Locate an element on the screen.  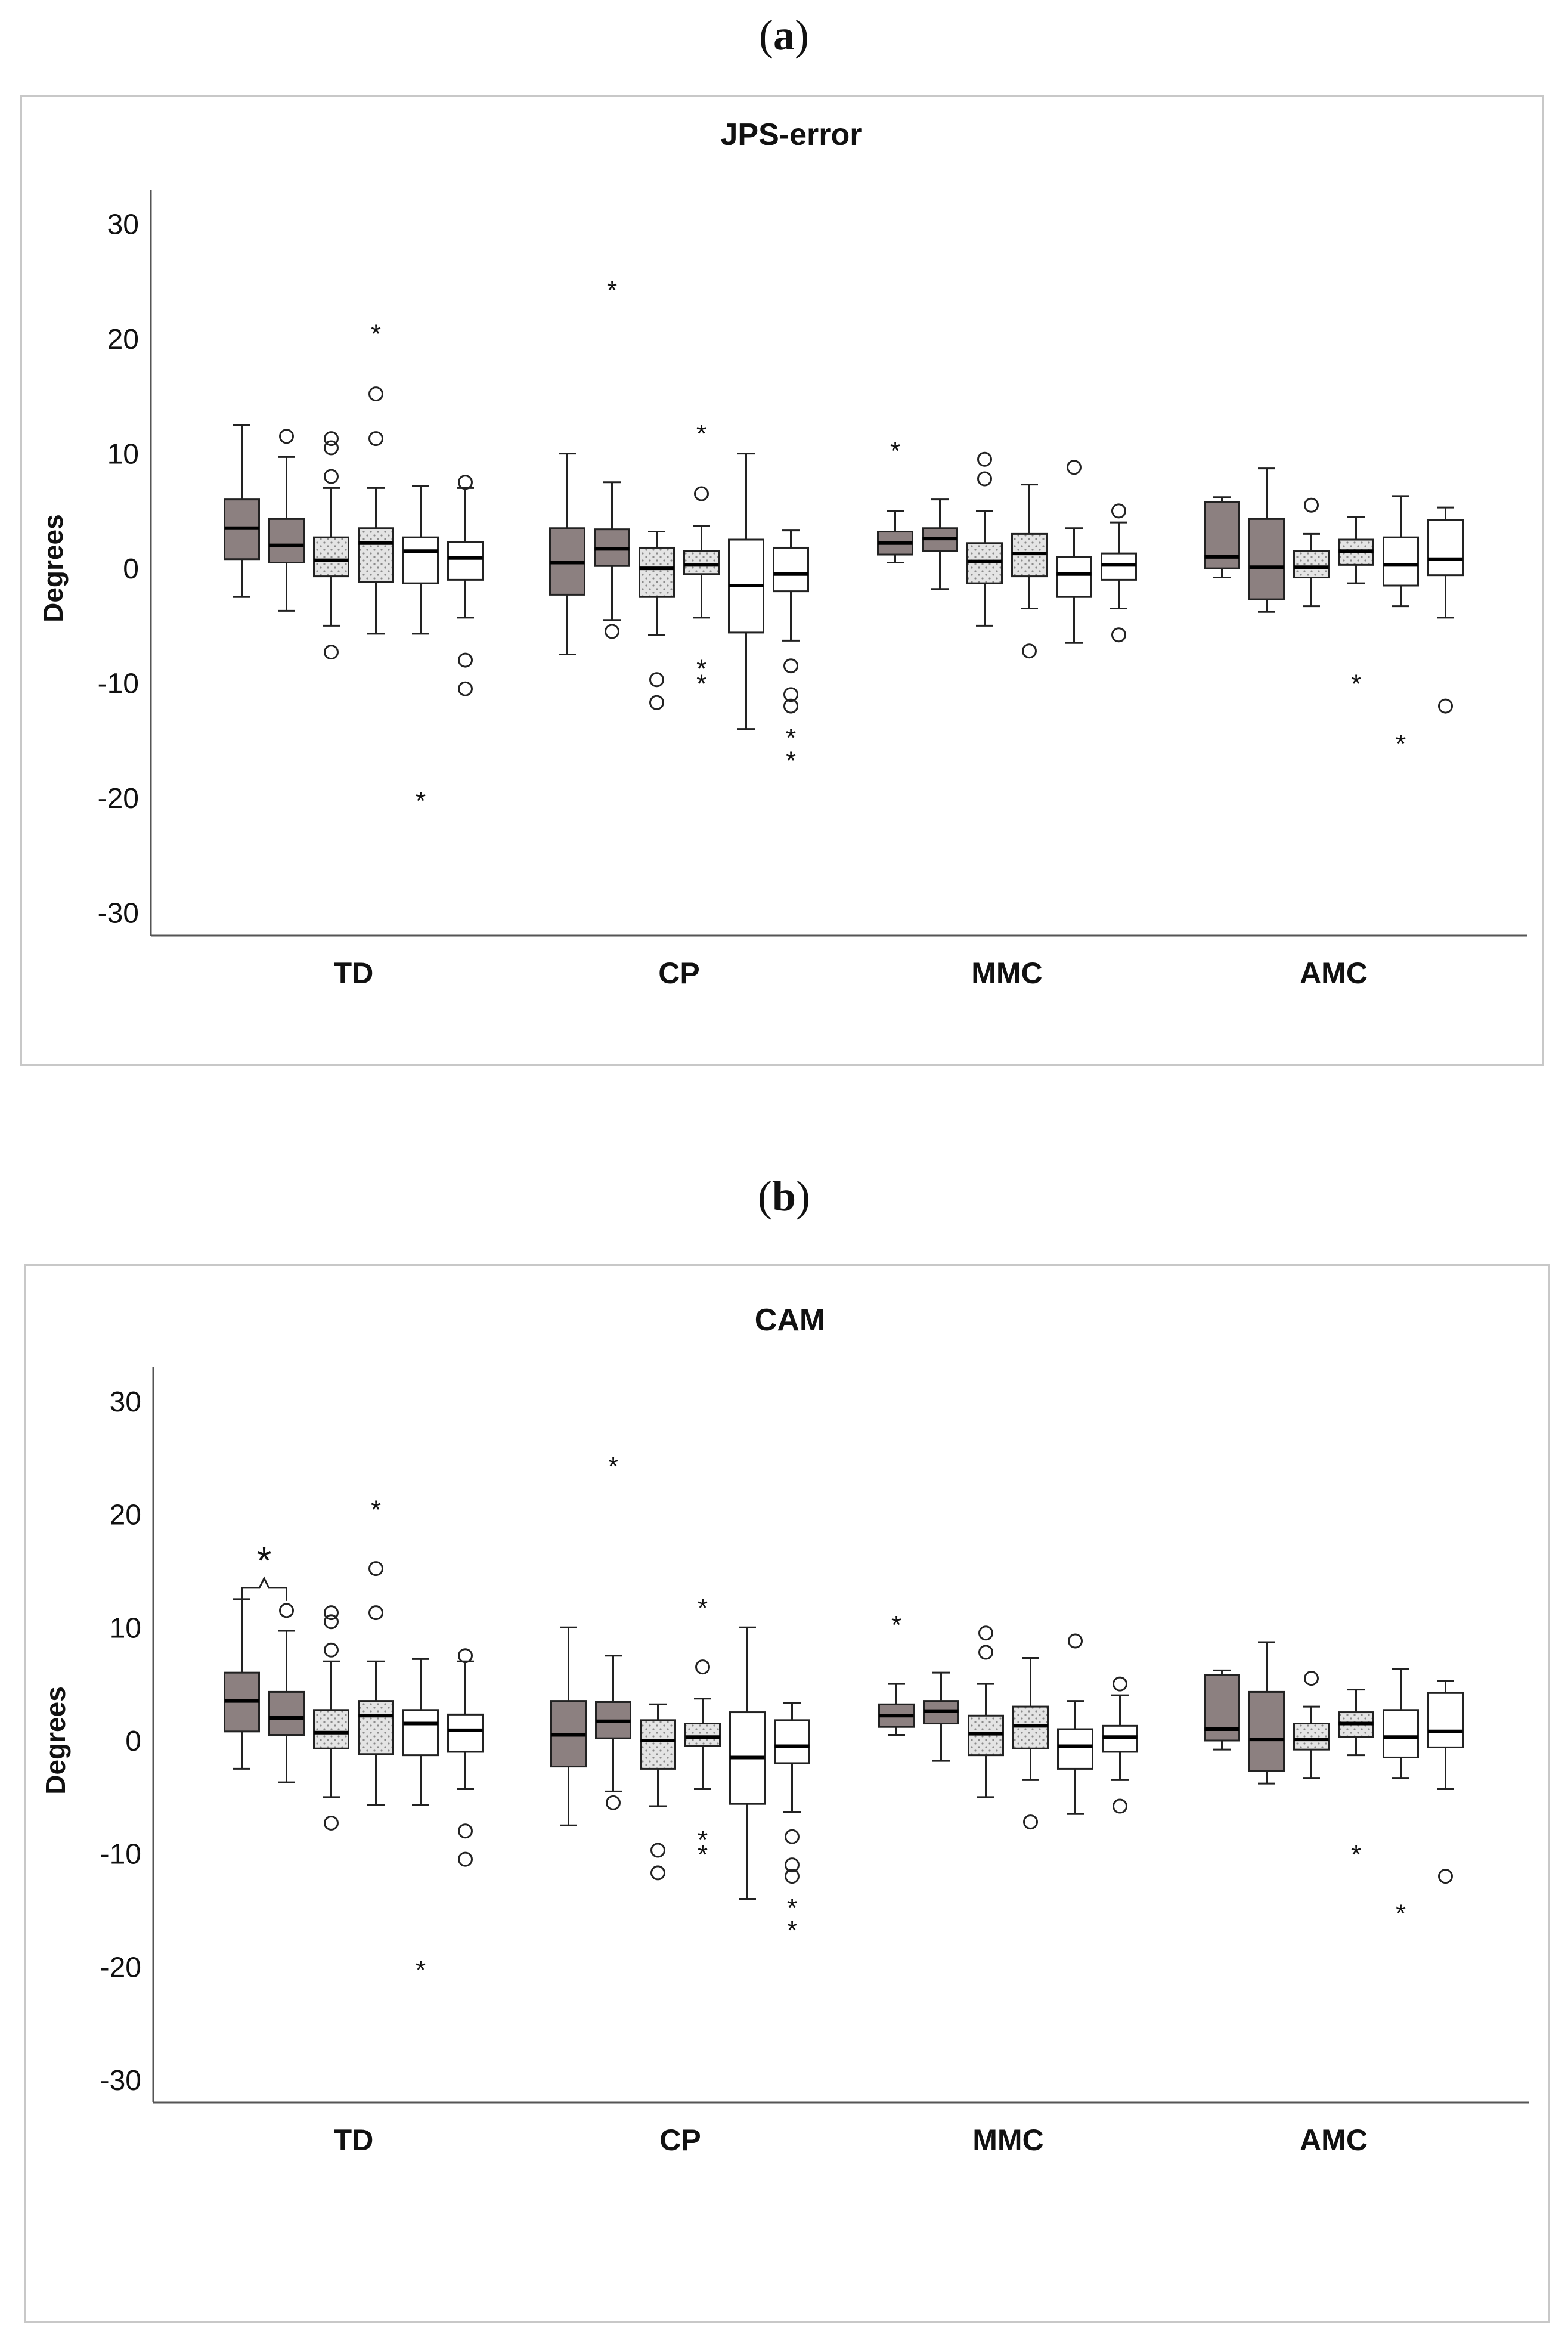
significance-bracket is located at coordinates (264, 1589).